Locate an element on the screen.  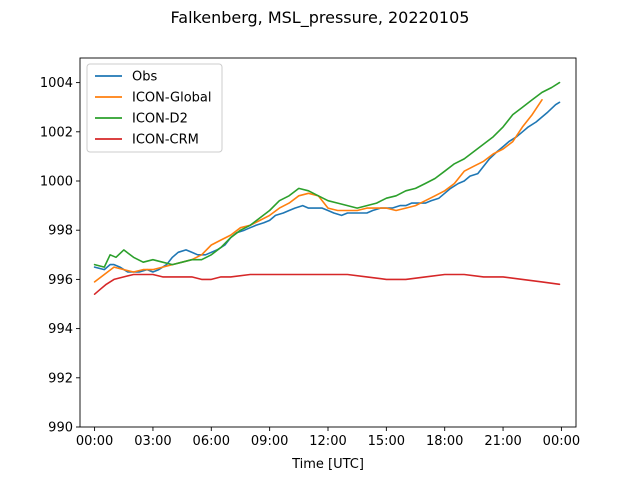
x-tick-label: 15:00 is located at coordinates (386, 441).